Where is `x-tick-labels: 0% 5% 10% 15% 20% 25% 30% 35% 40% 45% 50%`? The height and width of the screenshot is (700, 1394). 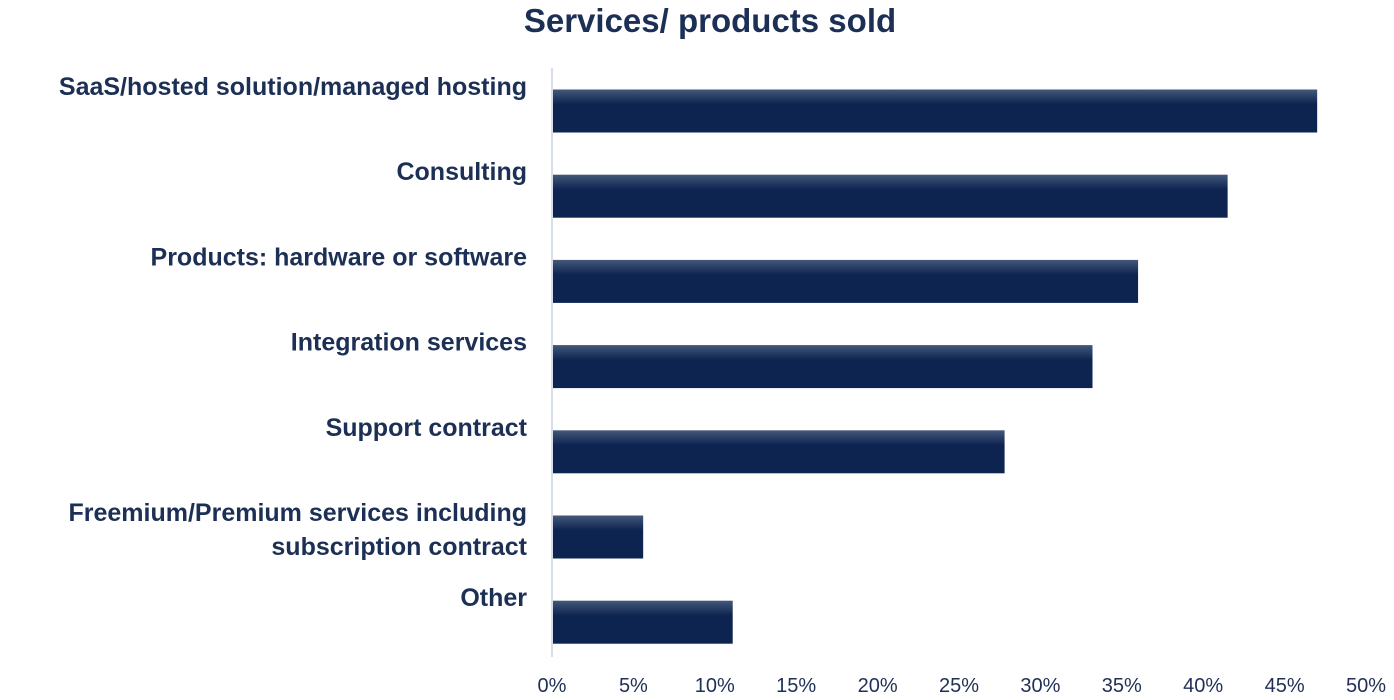 x-tick-labels: 0% 5% 10% 15% 20% 25% 30% 35% 40% 45% 50% is located at coordinates (962, 686).